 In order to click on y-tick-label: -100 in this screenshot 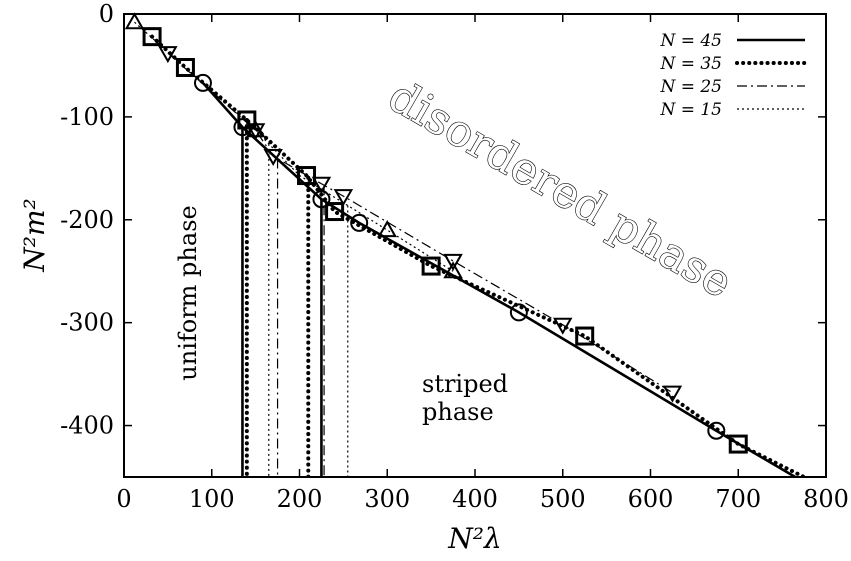, I will do `click(87, 117)`.